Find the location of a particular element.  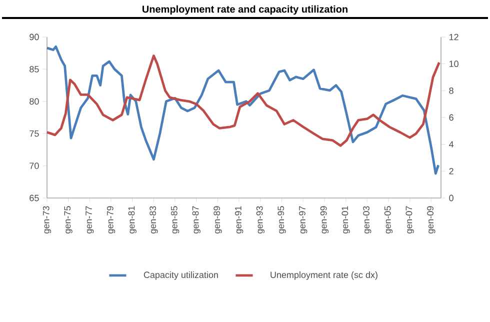

x-tick-label: gen-99 is located at coordinates (324, 220).